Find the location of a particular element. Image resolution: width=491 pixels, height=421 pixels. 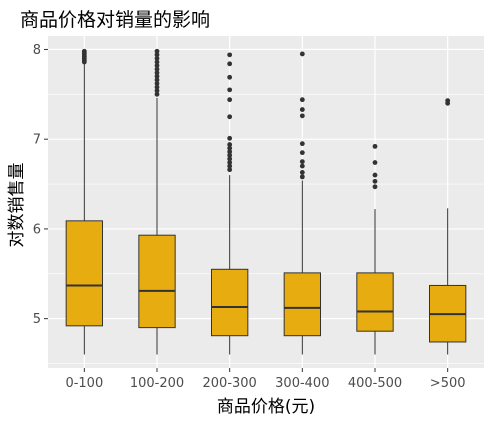

x-tick-label: 100-200 is located at coordinates (157, 383).